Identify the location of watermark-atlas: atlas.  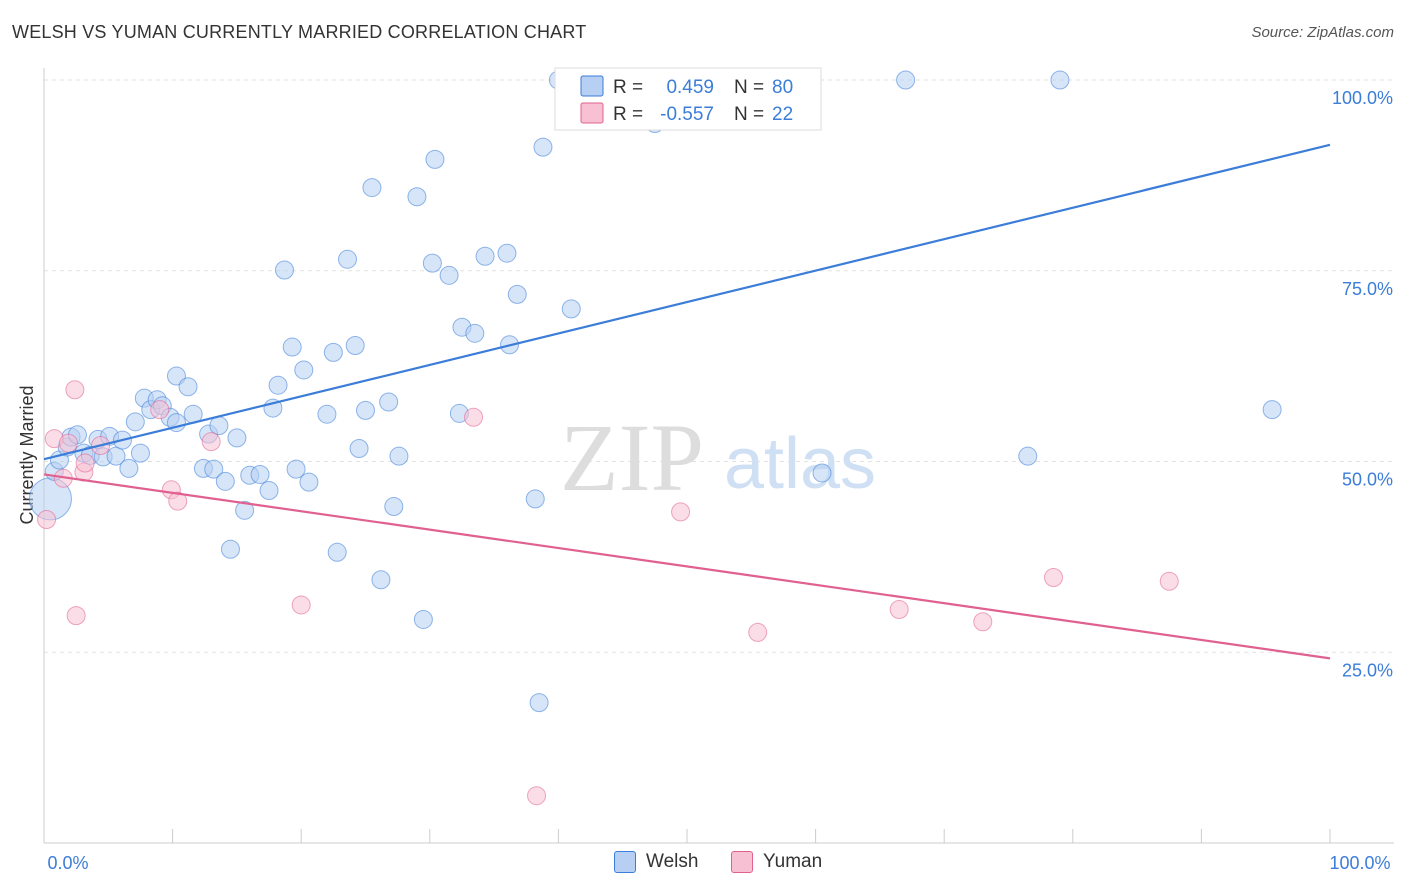
(800, 464).